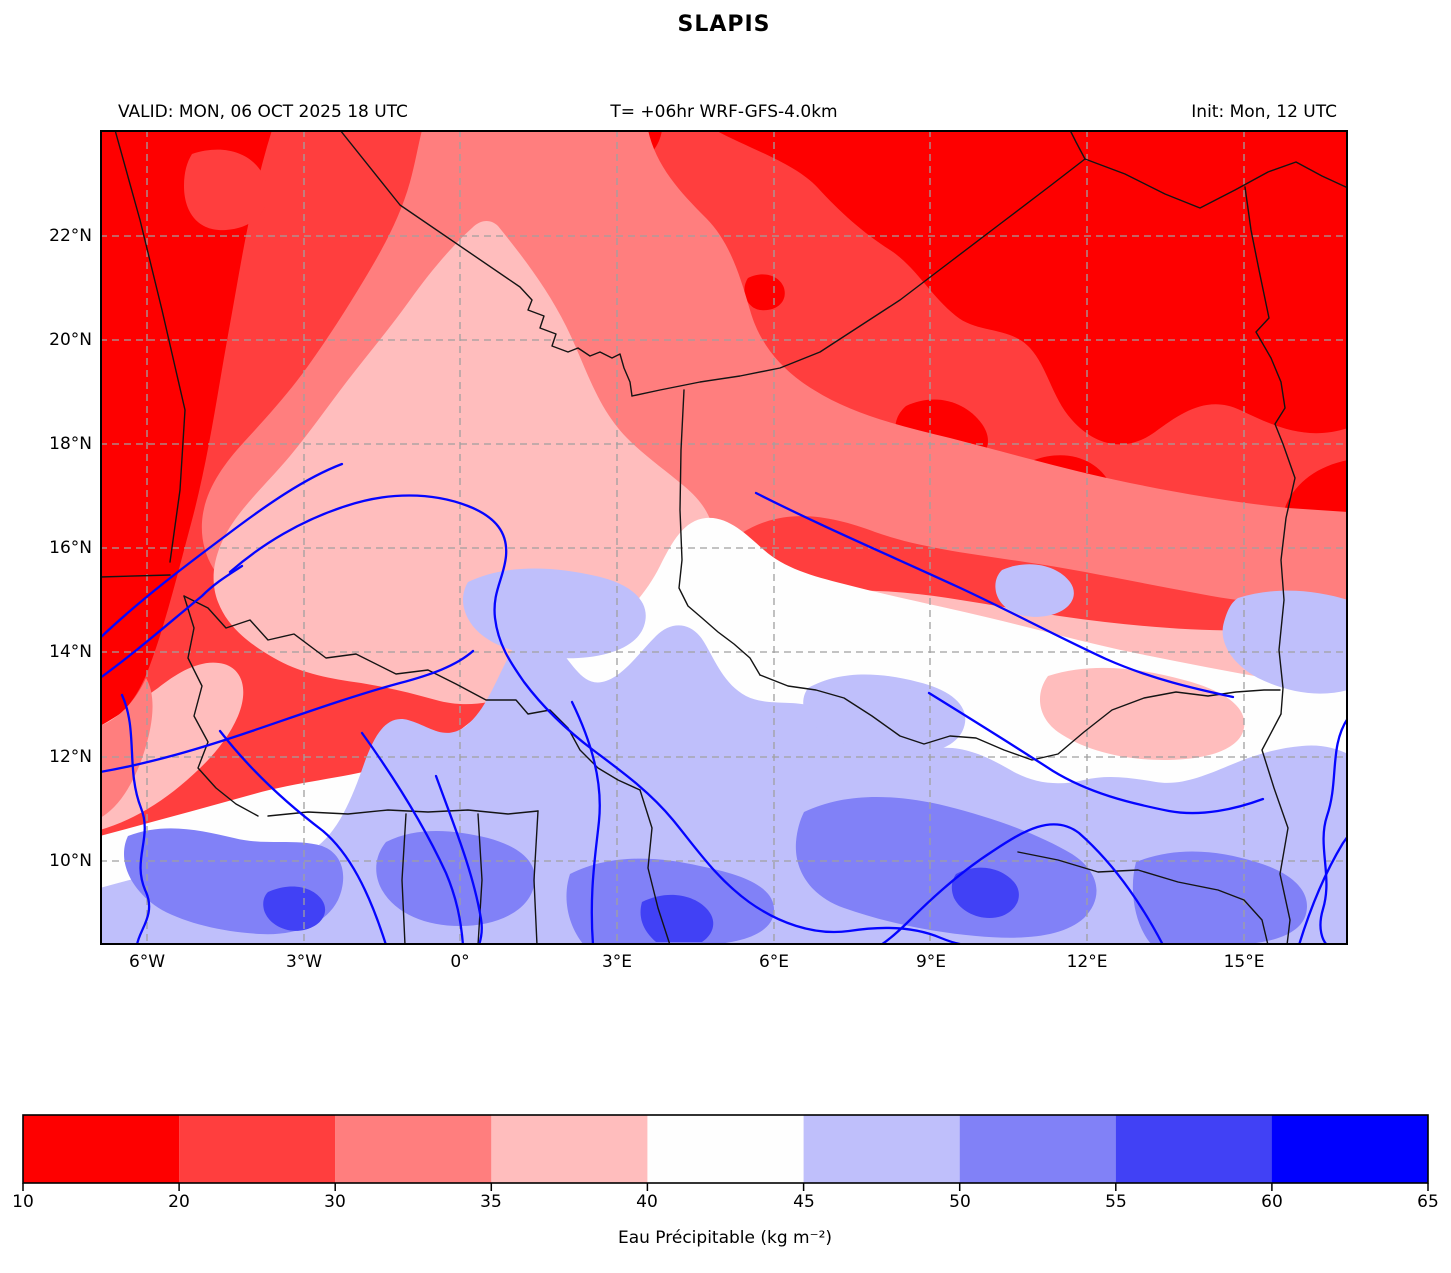 The image size is (1451, 1273). I want to click on lon-tick-3w: 3°W, so click(304, 962).